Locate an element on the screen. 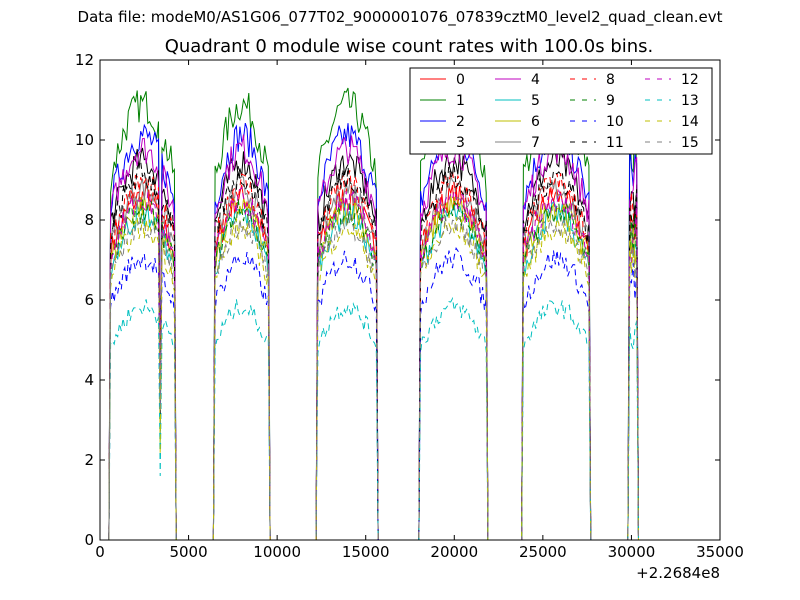 The width and height of the screenshot is (800, 600). legend-label-0: 0 is located at coordinates (460, 80).